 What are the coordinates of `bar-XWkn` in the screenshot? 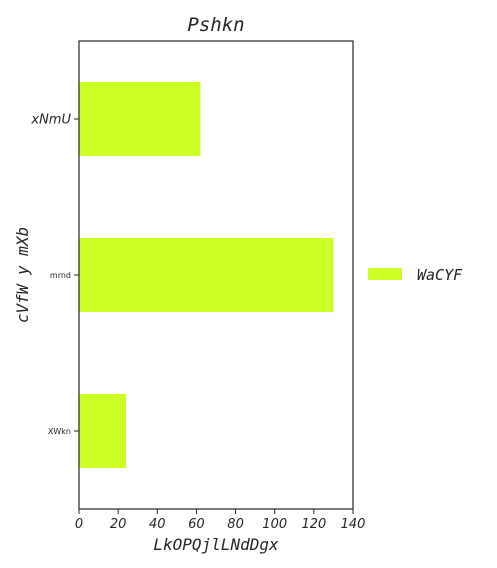 It's located at (102, 431).